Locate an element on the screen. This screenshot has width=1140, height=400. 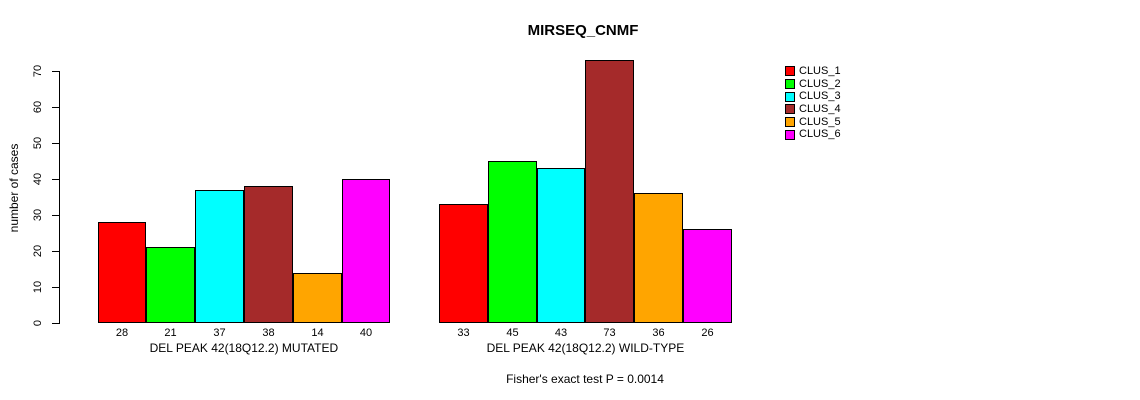
chart-title: MIRSEQ_CNMF is located at coordinates (583, 30).